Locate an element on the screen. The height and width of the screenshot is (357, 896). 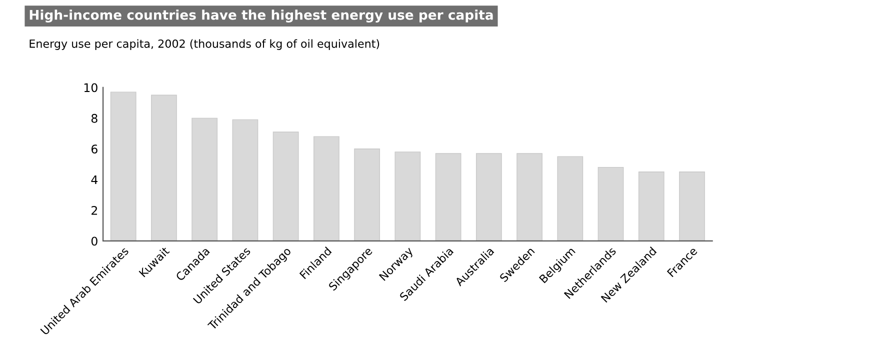
y-tick-label: 10 is located at coordinates (91, 87).